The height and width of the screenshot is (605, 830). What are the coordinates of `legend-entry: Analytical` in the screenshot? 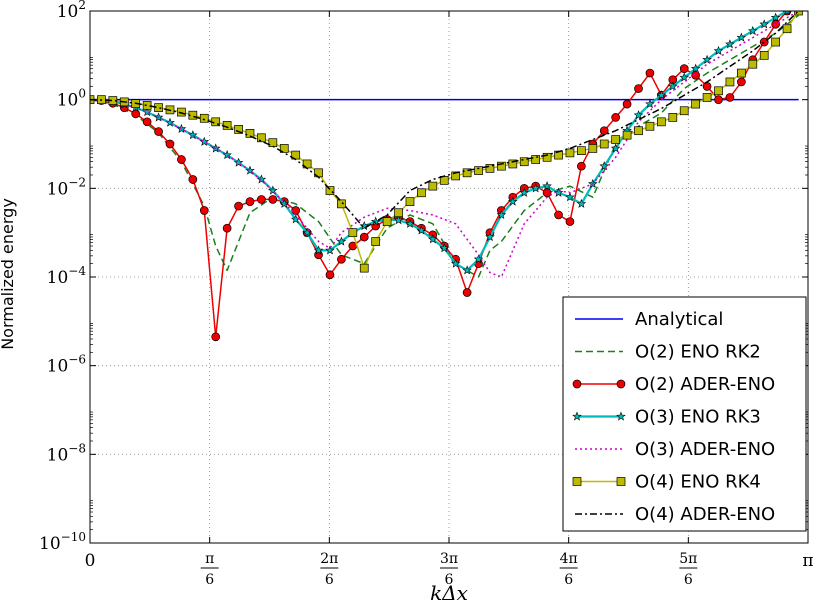 It's located at (649, 319).